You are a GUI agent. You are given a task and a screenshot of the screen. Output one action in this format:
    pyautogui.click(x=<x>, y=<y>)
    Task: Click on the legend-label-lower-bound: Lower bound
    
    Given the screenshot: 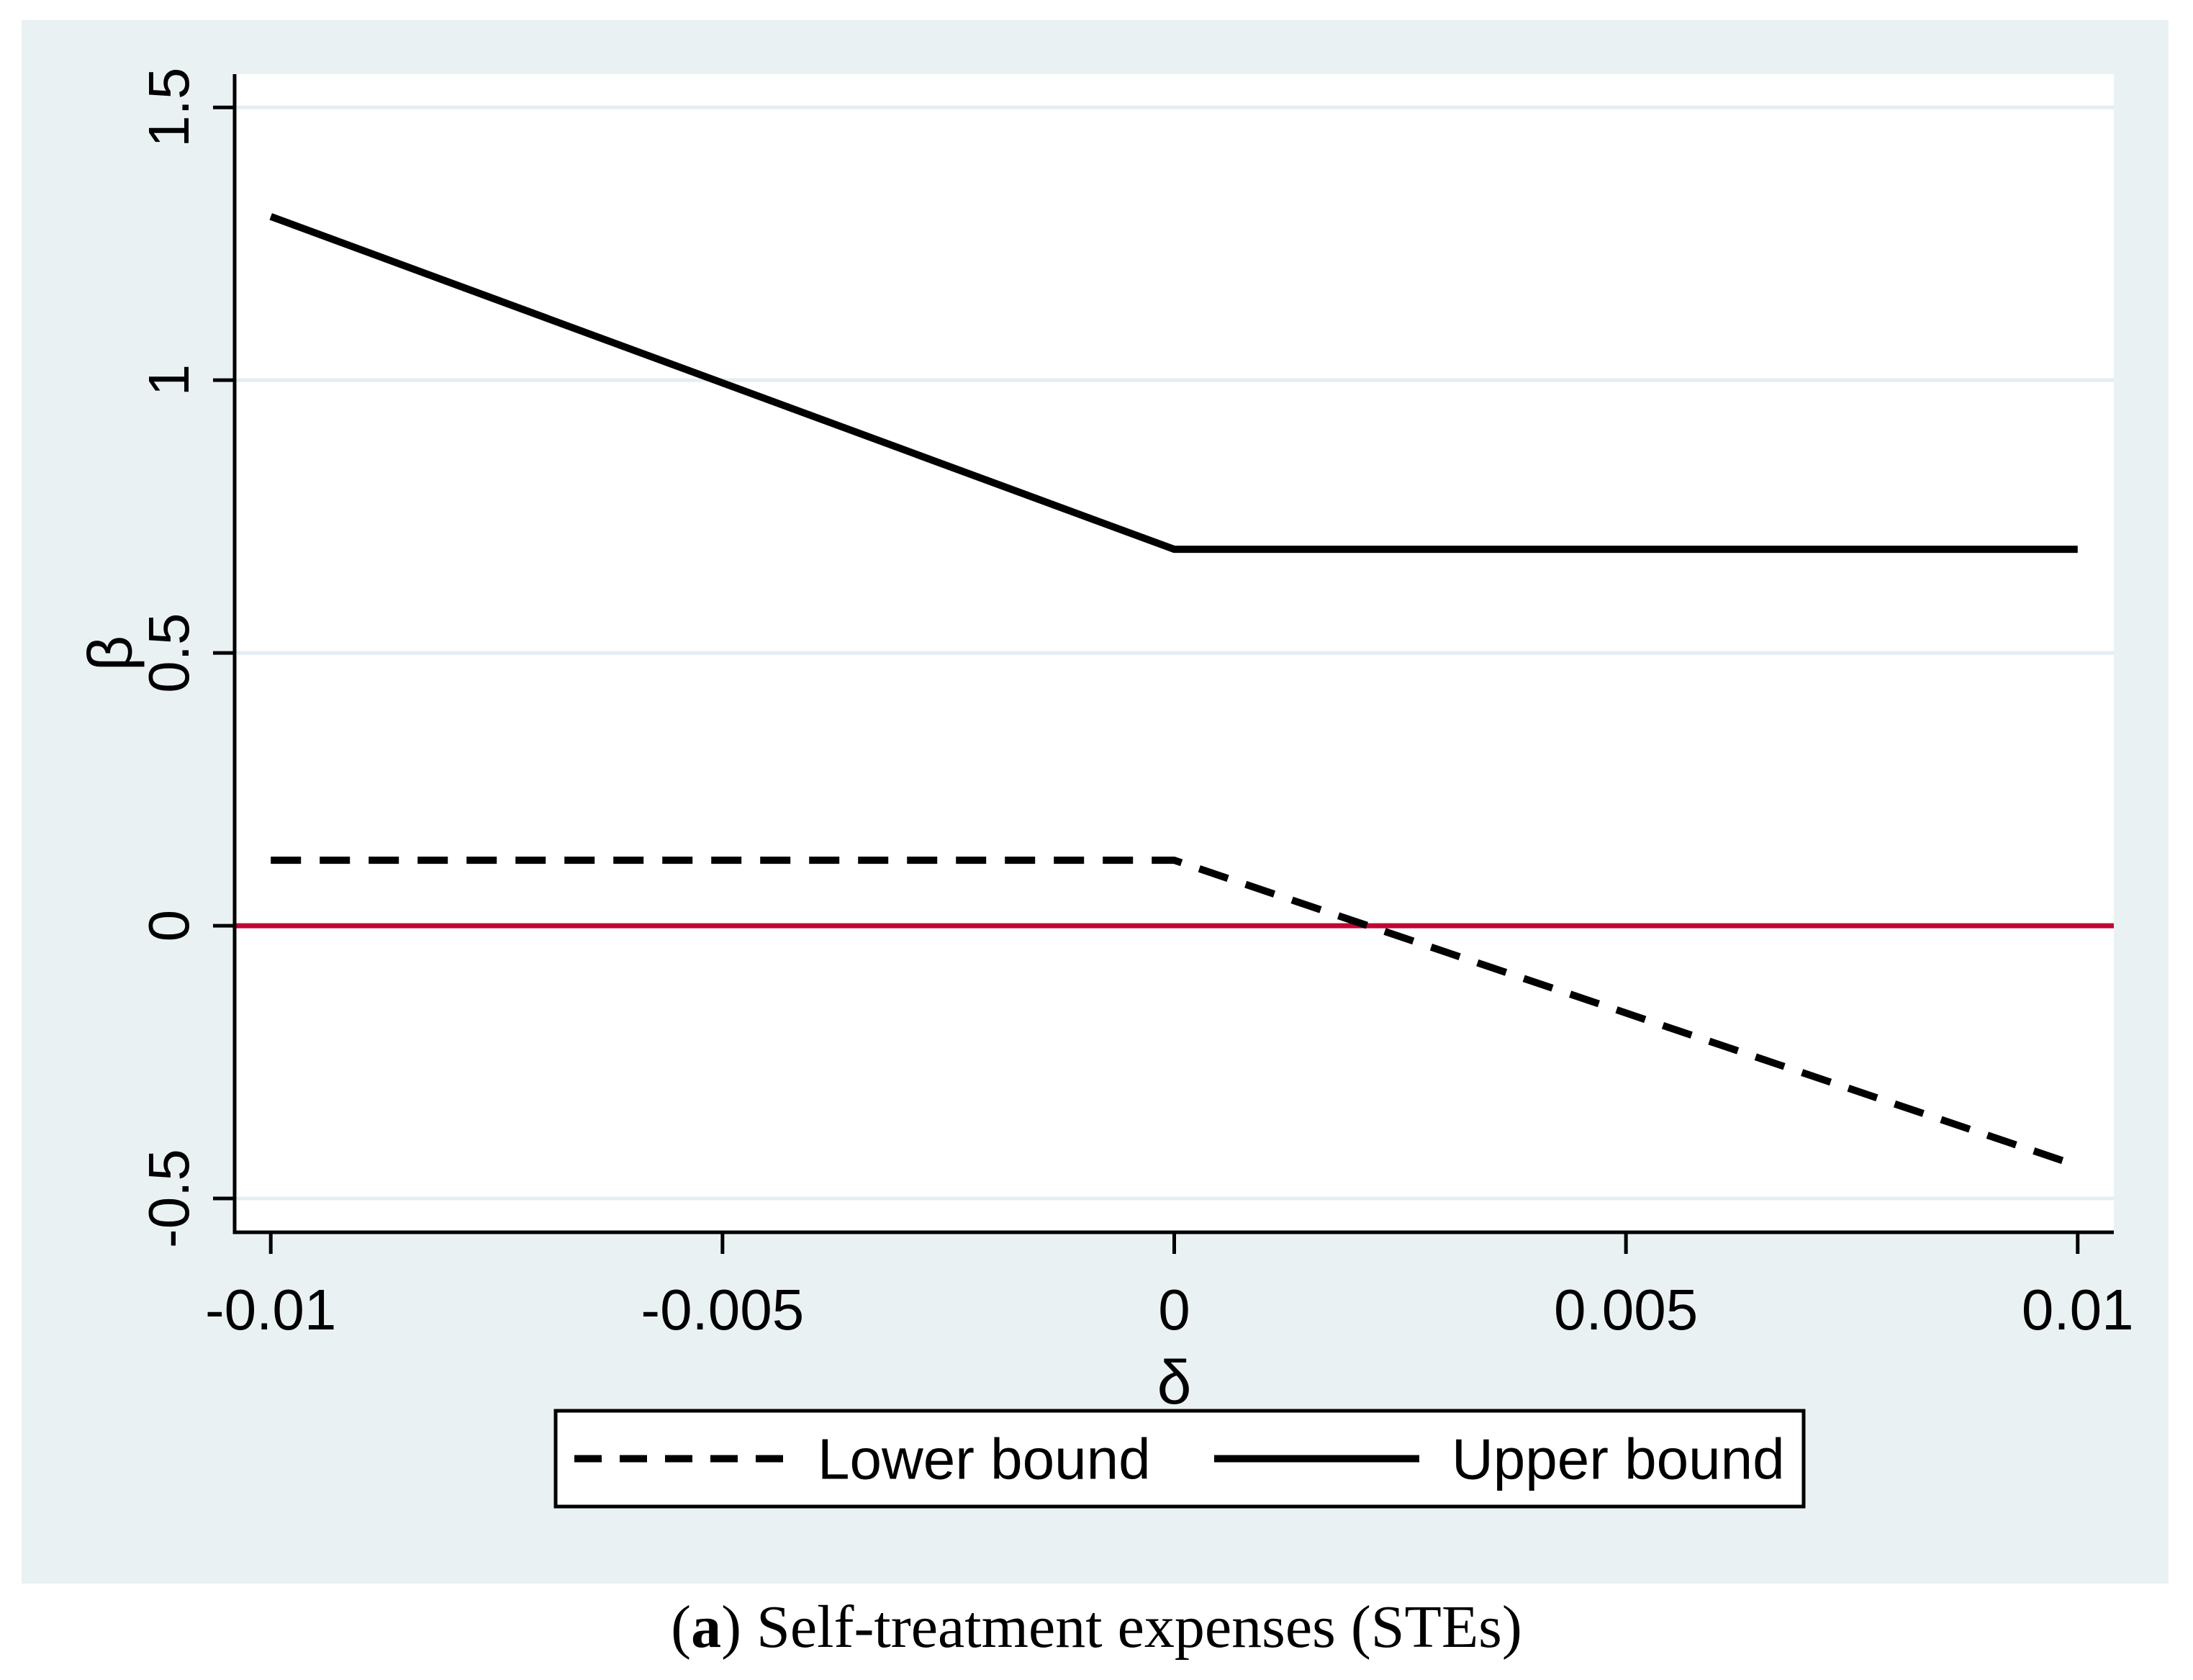 What is the action you would take?
    pyautogui.click(x=985, y=1459)
    